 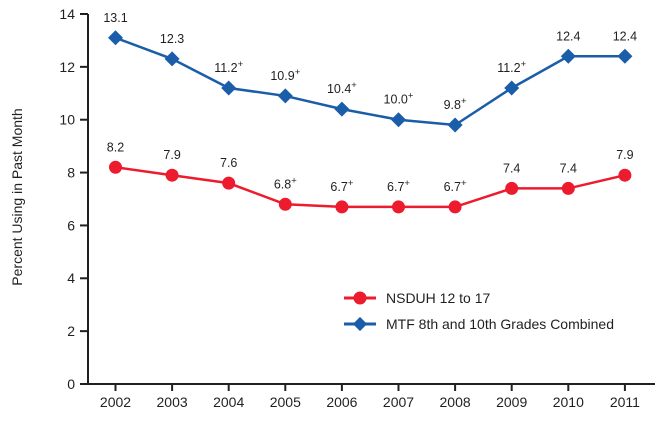 I want to click on y-tick-label: 2, so click(x=71, y=331).